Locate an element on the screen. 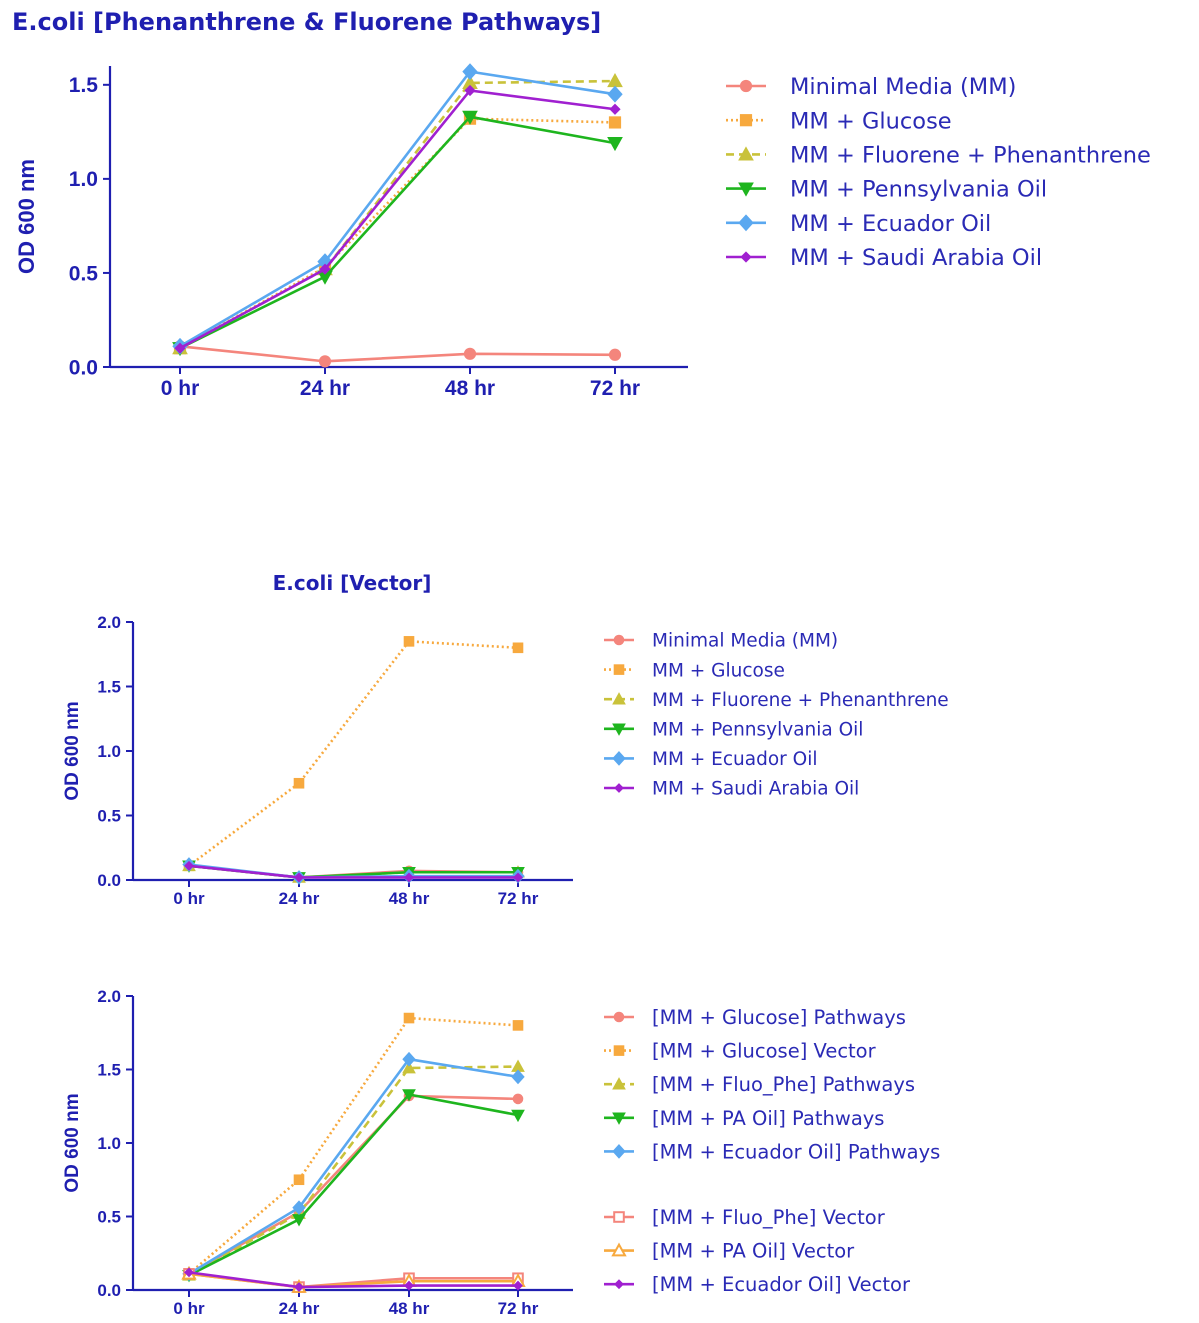 The width and height of the screenshot is (1199, 1323). legend-label: [MM + Glucose] Pathways is located at coordinates (779, 1017).